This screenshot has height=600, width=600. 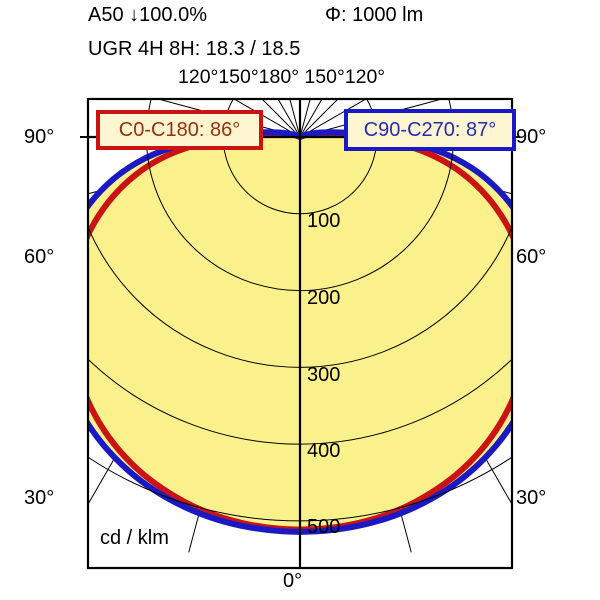 I want to click on axis-label-left-90: 90°, so click(x=39, y=137).